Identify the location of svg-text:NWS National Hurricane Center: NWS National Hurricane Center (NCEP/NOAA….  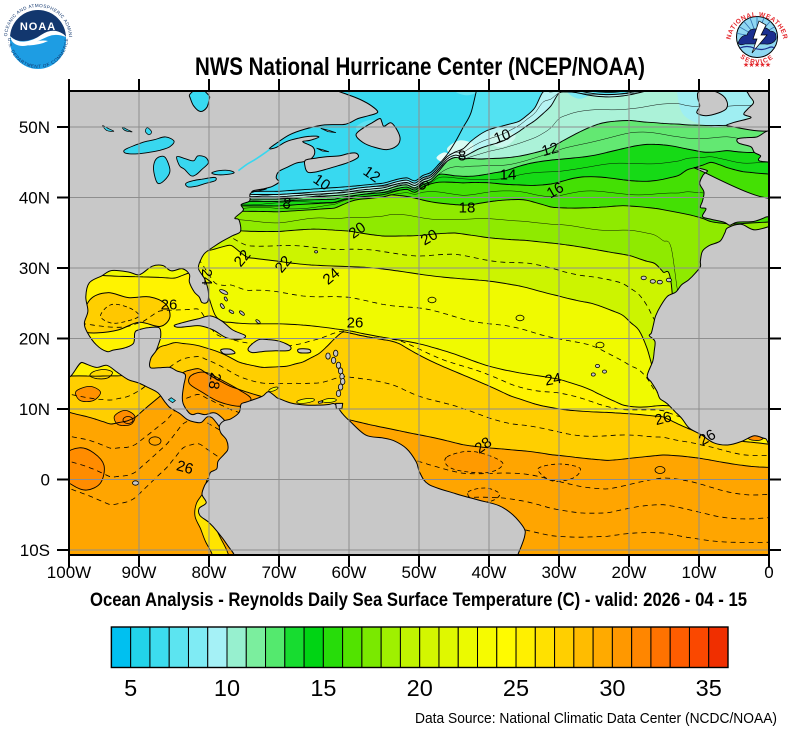
(420, 67).